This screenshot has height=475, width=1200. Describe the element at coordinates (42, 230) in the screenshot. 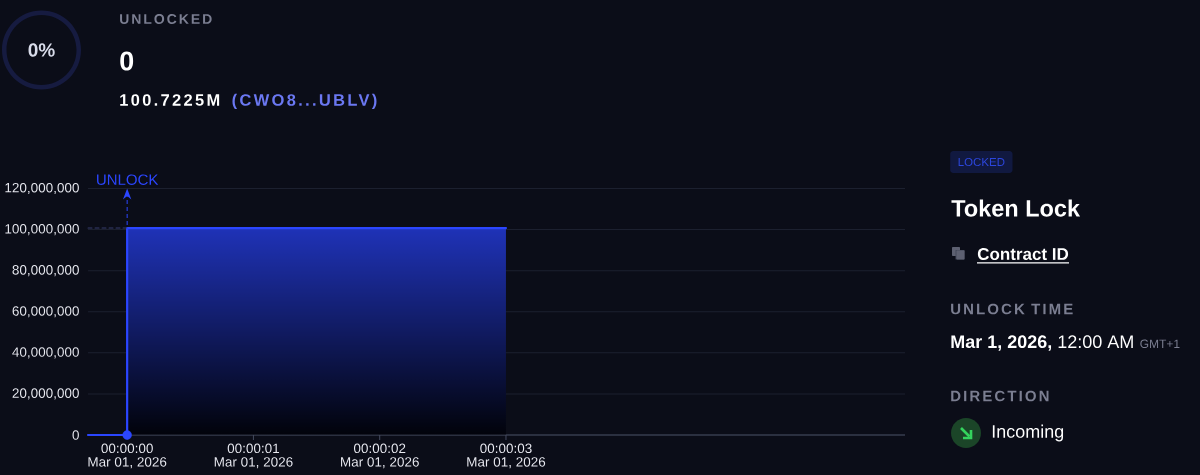

I see `y-tick-label: 100,000,000` at that location.